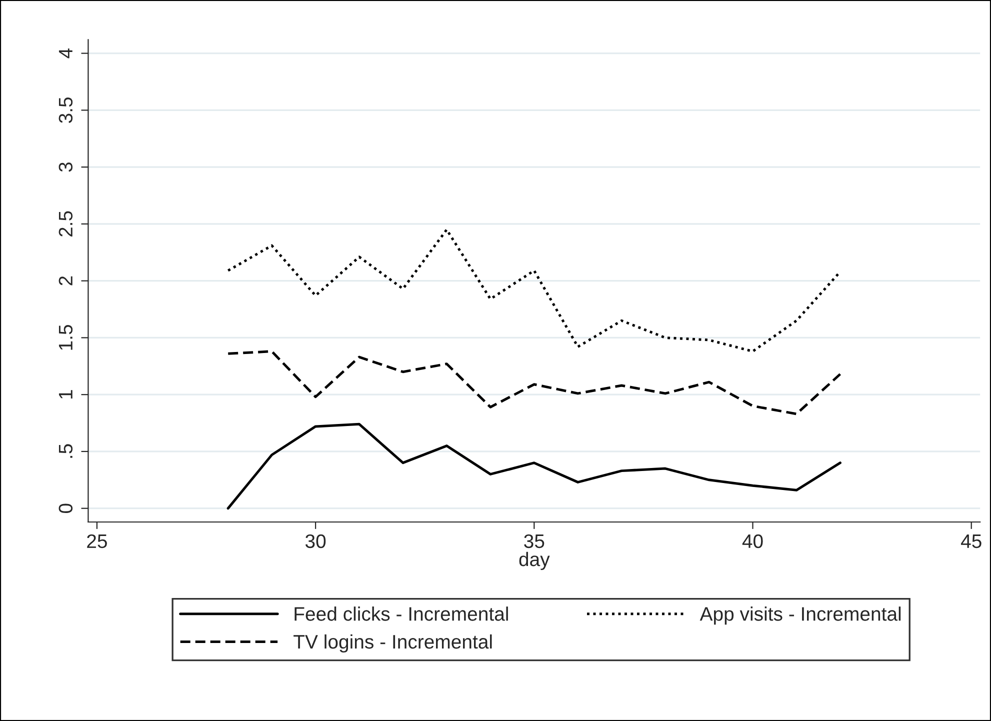  I want to click on x-tick-label: 25, so click(97, 541).